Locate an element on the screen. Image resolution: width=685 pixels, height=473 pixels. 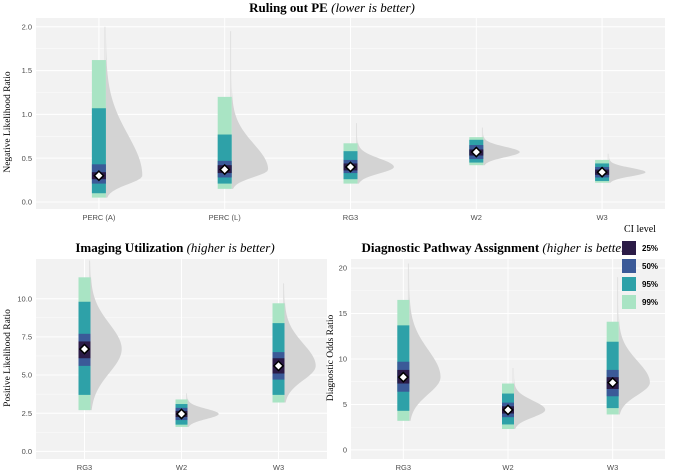
panel2-ylabel: Positive Likelihood Ratio is located at coordinates (8, 358).